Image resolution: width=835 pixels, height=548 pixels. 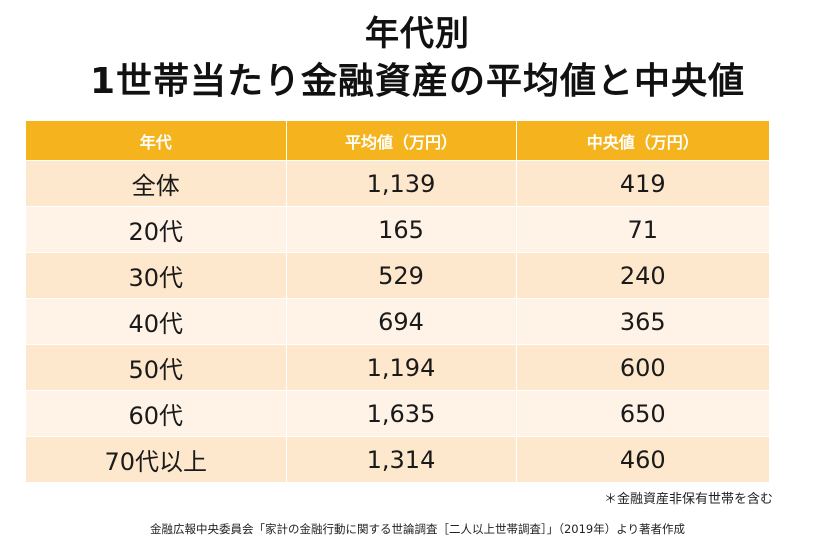 I want to click on page-title-line1: 年代別, so click(x=417, y=34).